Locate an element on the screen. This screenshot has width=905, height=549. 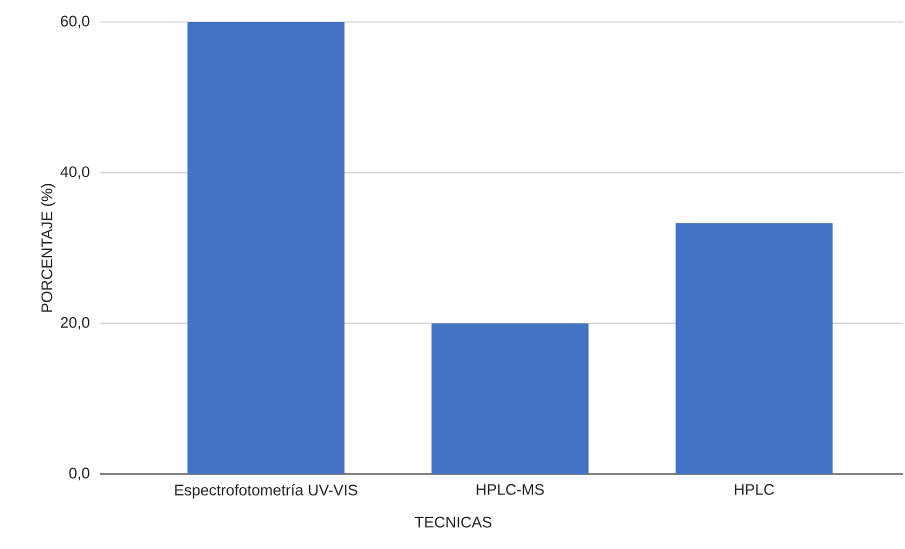
y-tick-label: 20,0 is located at coordinates (75, 323).